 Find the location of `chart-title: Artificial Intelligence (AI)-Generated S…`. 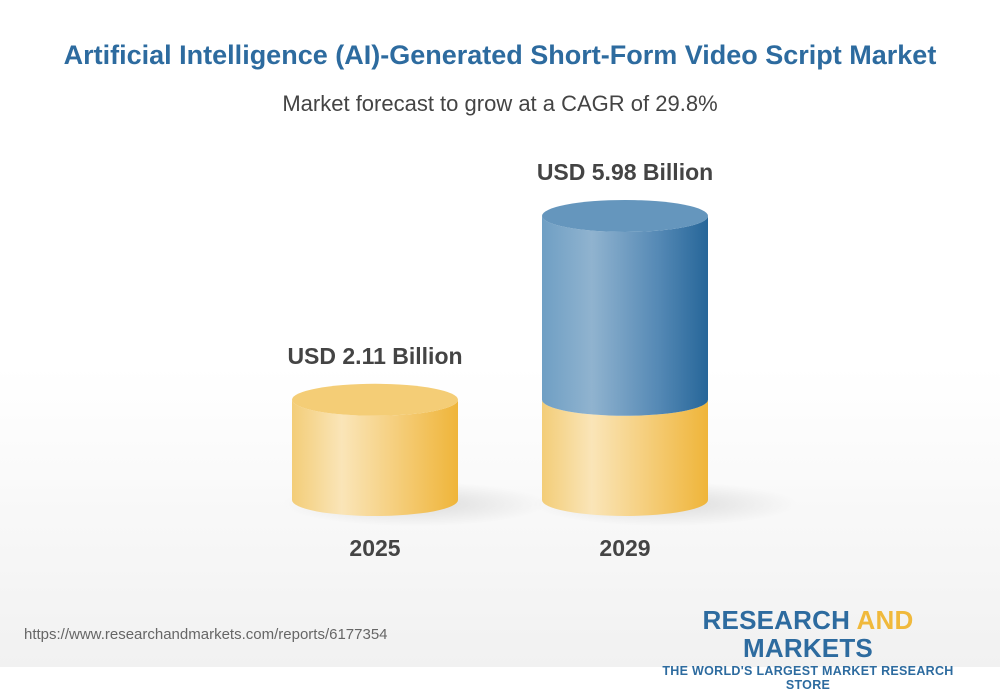

chart-title: Artificial Intelligence (AI)-Generated S… is located at coordinates (500, 55).